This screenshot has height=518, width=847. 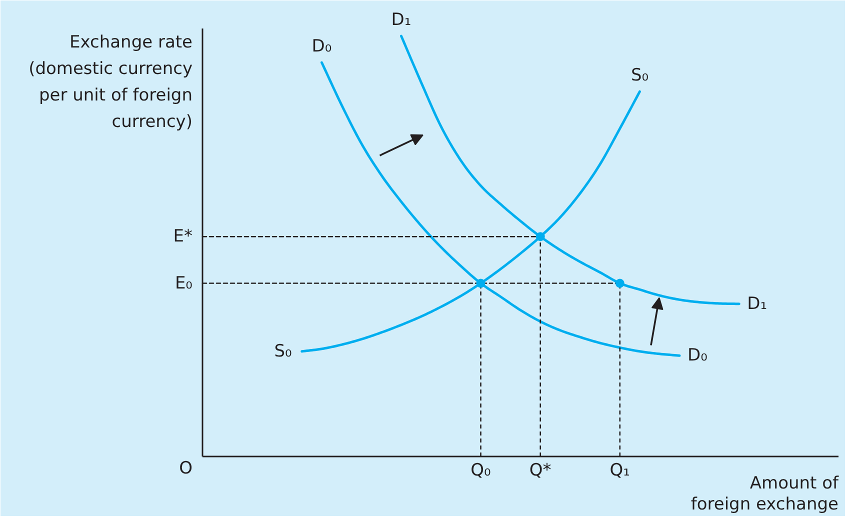 I want to click on x-axis-title: Amount of foreign exchange, so click(x=765, y=494).